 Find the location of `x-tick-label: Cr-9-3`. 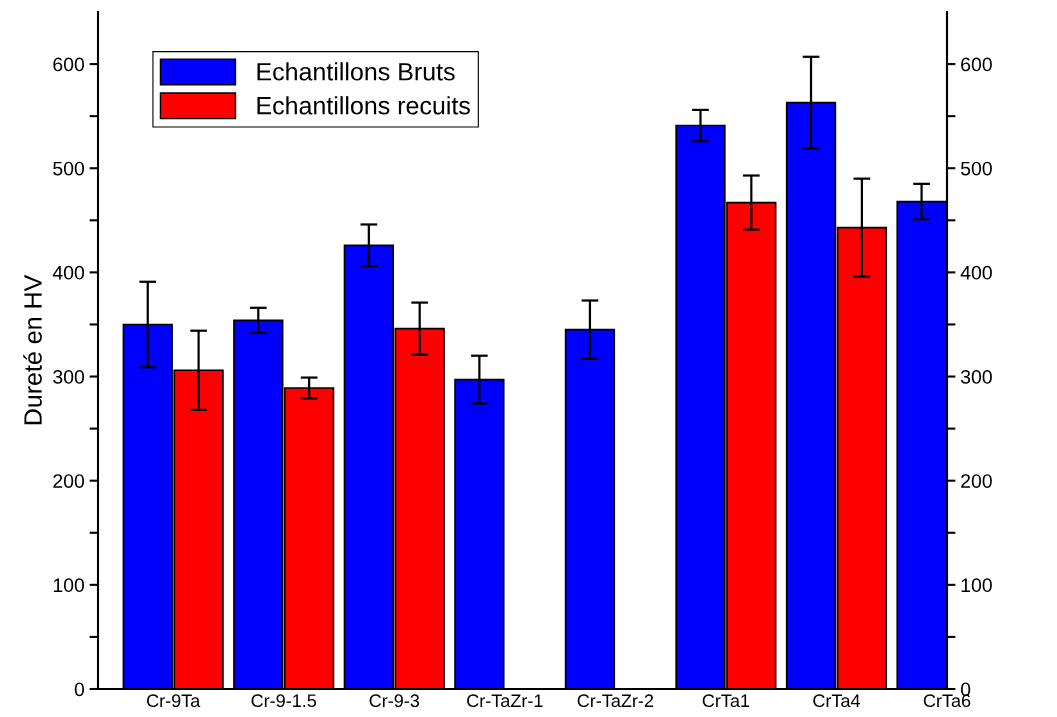

x-tick-label: Cr-9-3 is located at coordinates (394, 701).